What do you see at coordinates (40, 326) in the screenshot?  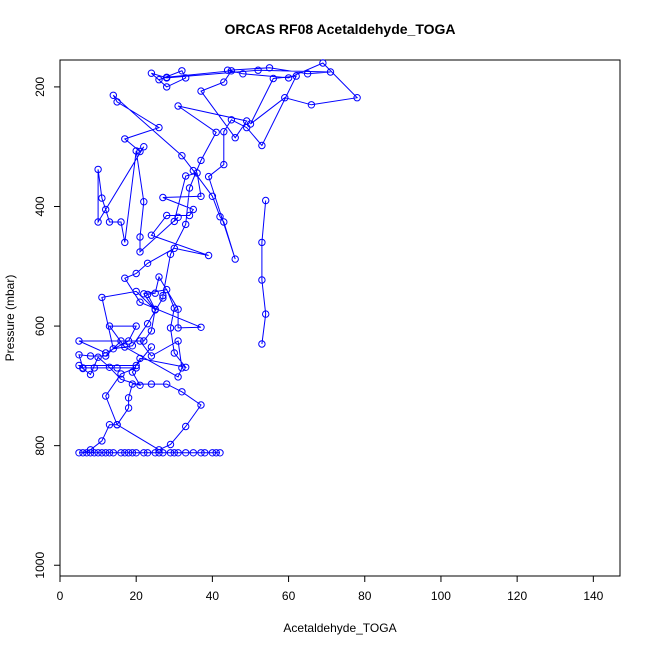 I see `y-tick-label: 600` at bounding box center [40, 326].